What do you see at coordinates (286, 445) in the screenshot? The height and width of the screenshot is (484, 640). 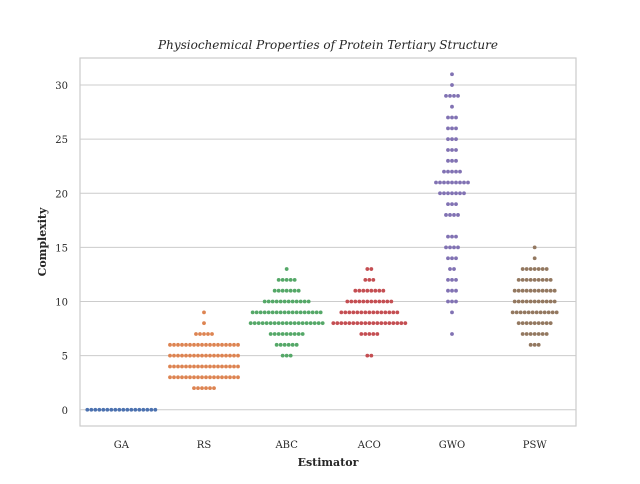 I see `x-tick-label: ABC` at bounding box center [286, 445].